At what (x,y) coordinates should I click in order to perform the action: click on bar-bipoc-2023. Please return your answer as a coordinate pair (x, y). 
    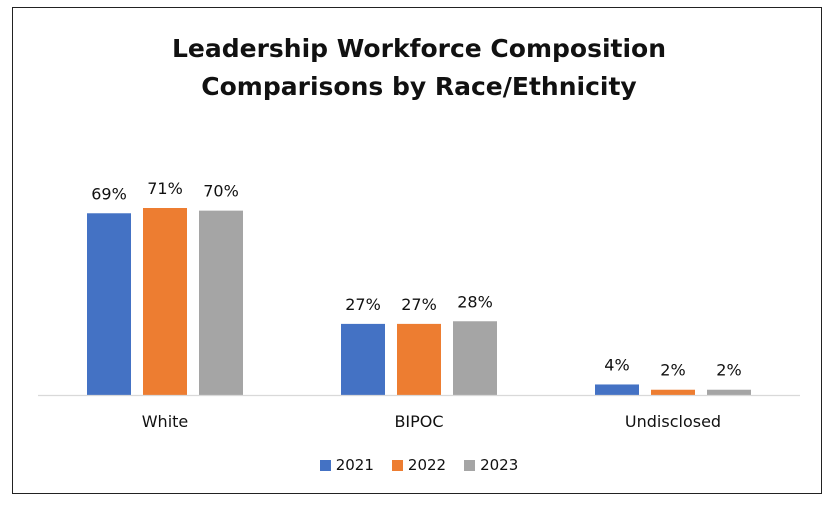
    Looking at the image, I should click on (475, 358).